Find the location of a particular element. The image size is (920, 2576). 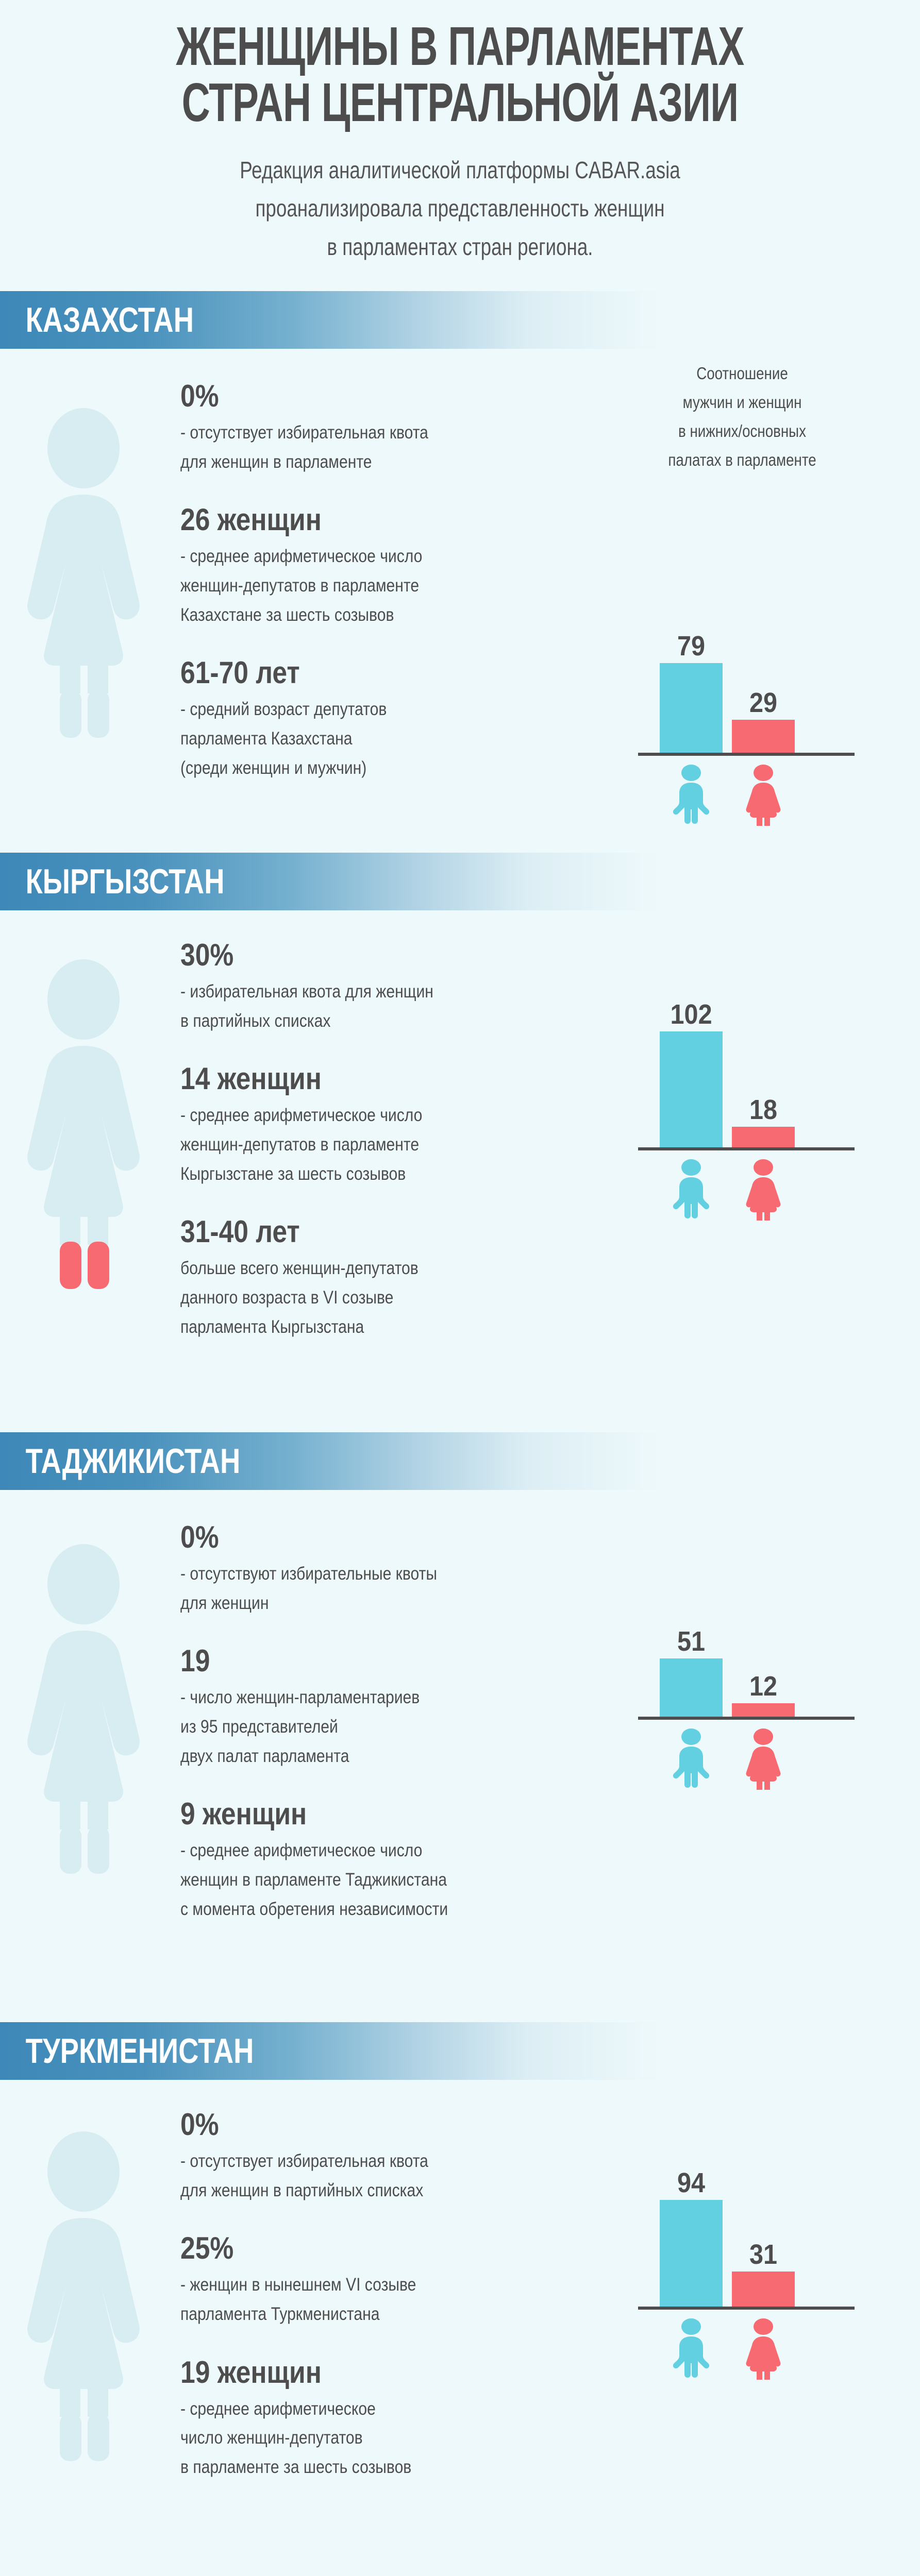

bar-group: 79 is located at coordinates (691, 678).